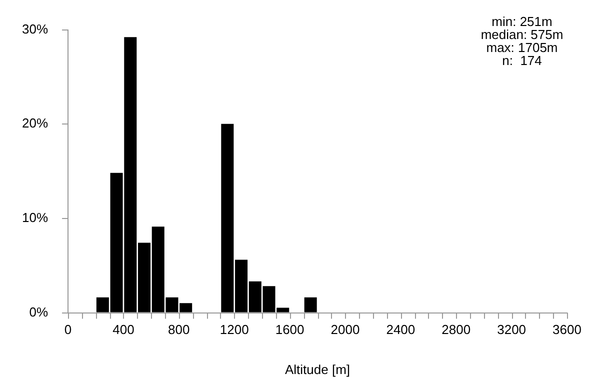 Image resolution: width=600 pixels, height=390 pixels. Describe the element at coordinates (511, 330) in the screenshot. I see `x-tick-label: 3200` at that location.